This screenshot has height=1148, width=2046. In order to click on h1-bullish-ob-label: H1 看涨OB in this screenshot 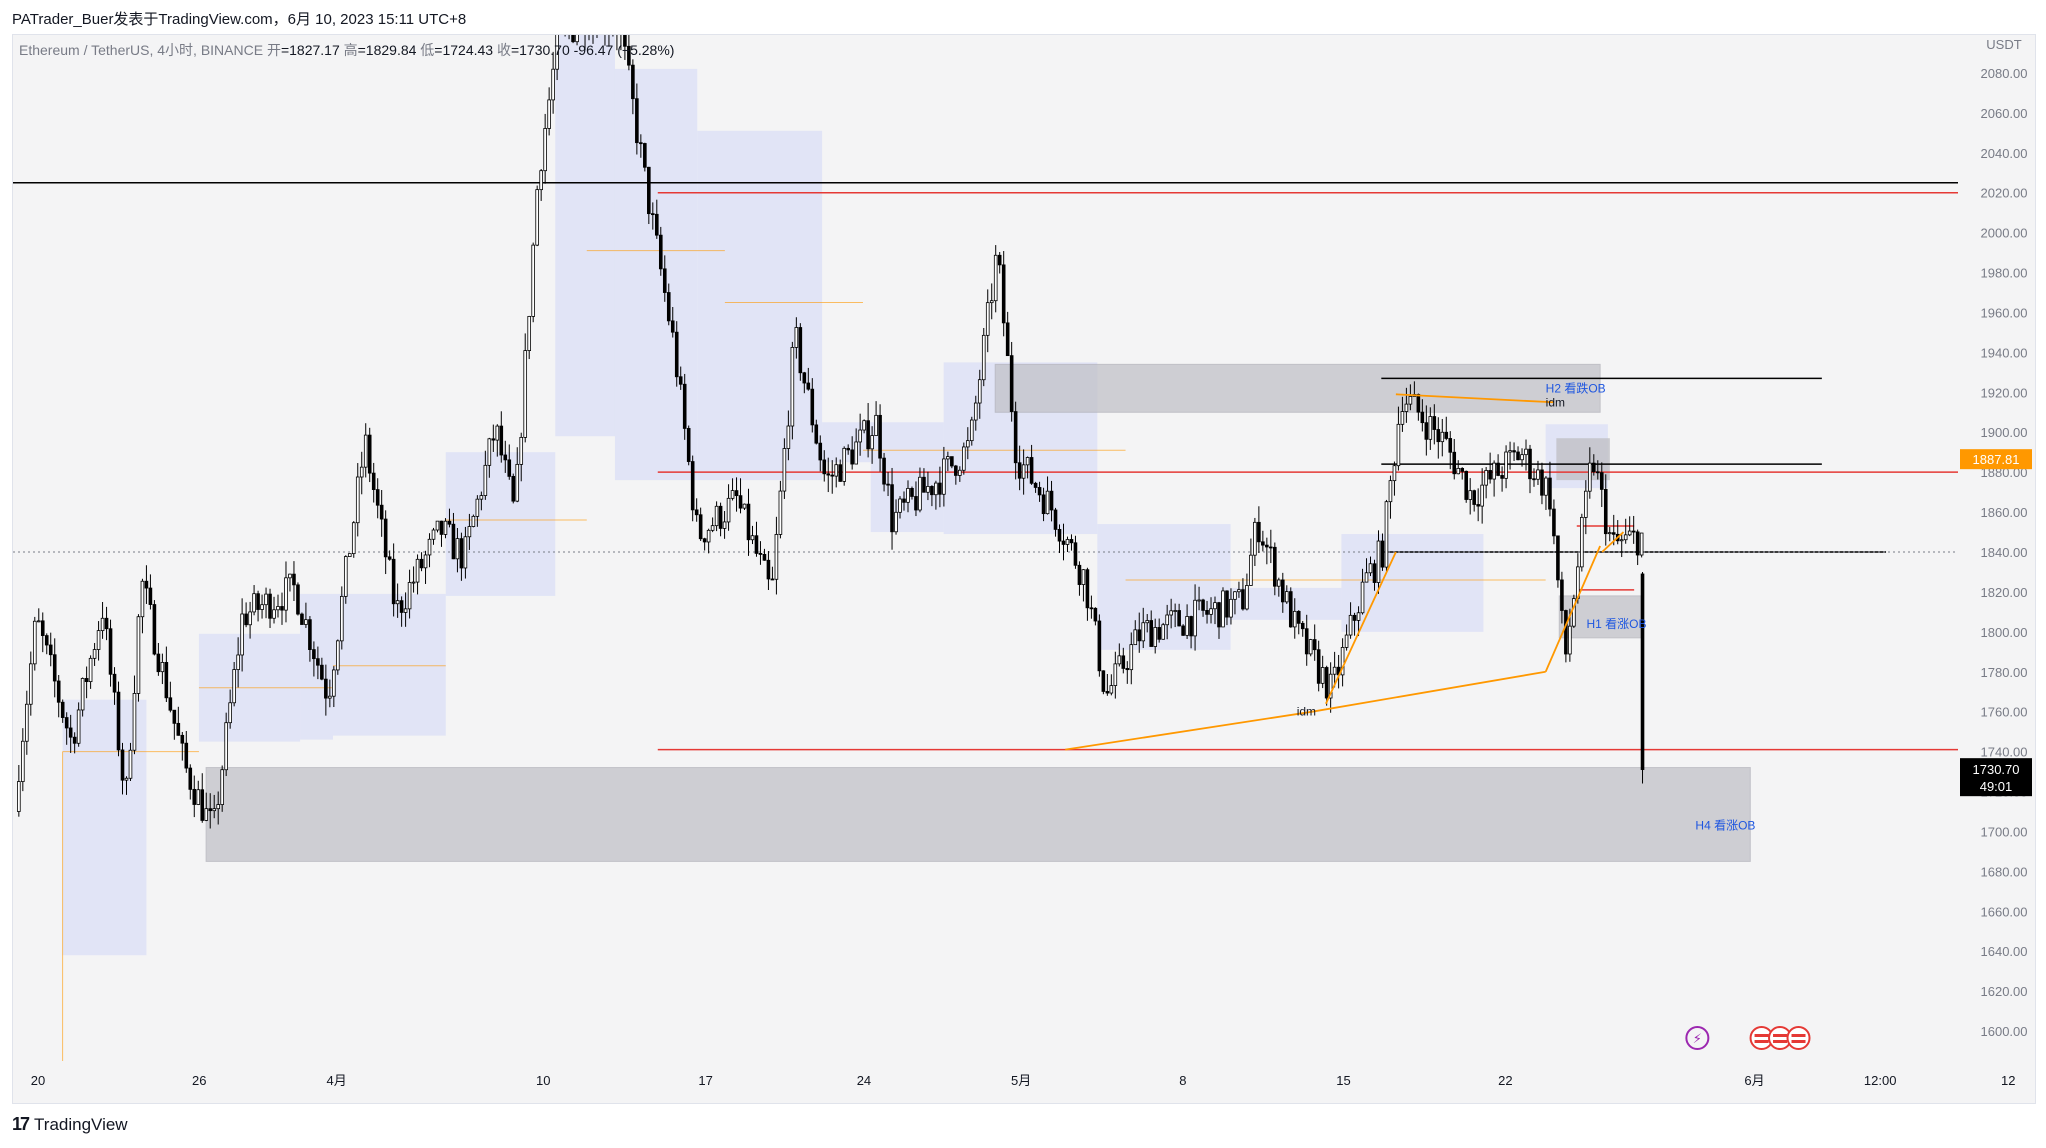, I will do `click(1617, 623)`.